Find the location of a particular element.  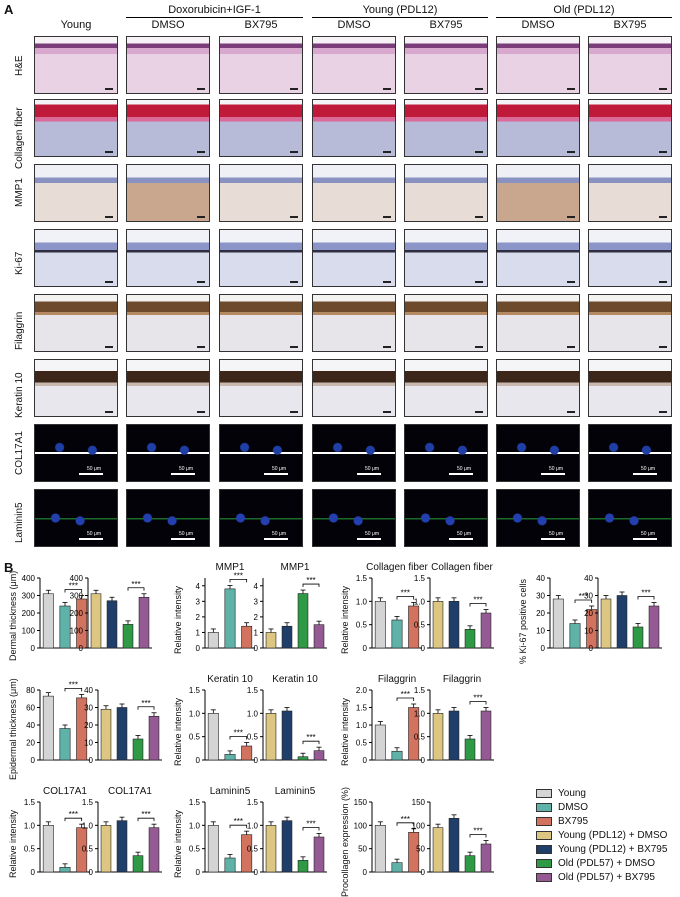

y-tick-label: 30 is located at coordinates (88, 708).